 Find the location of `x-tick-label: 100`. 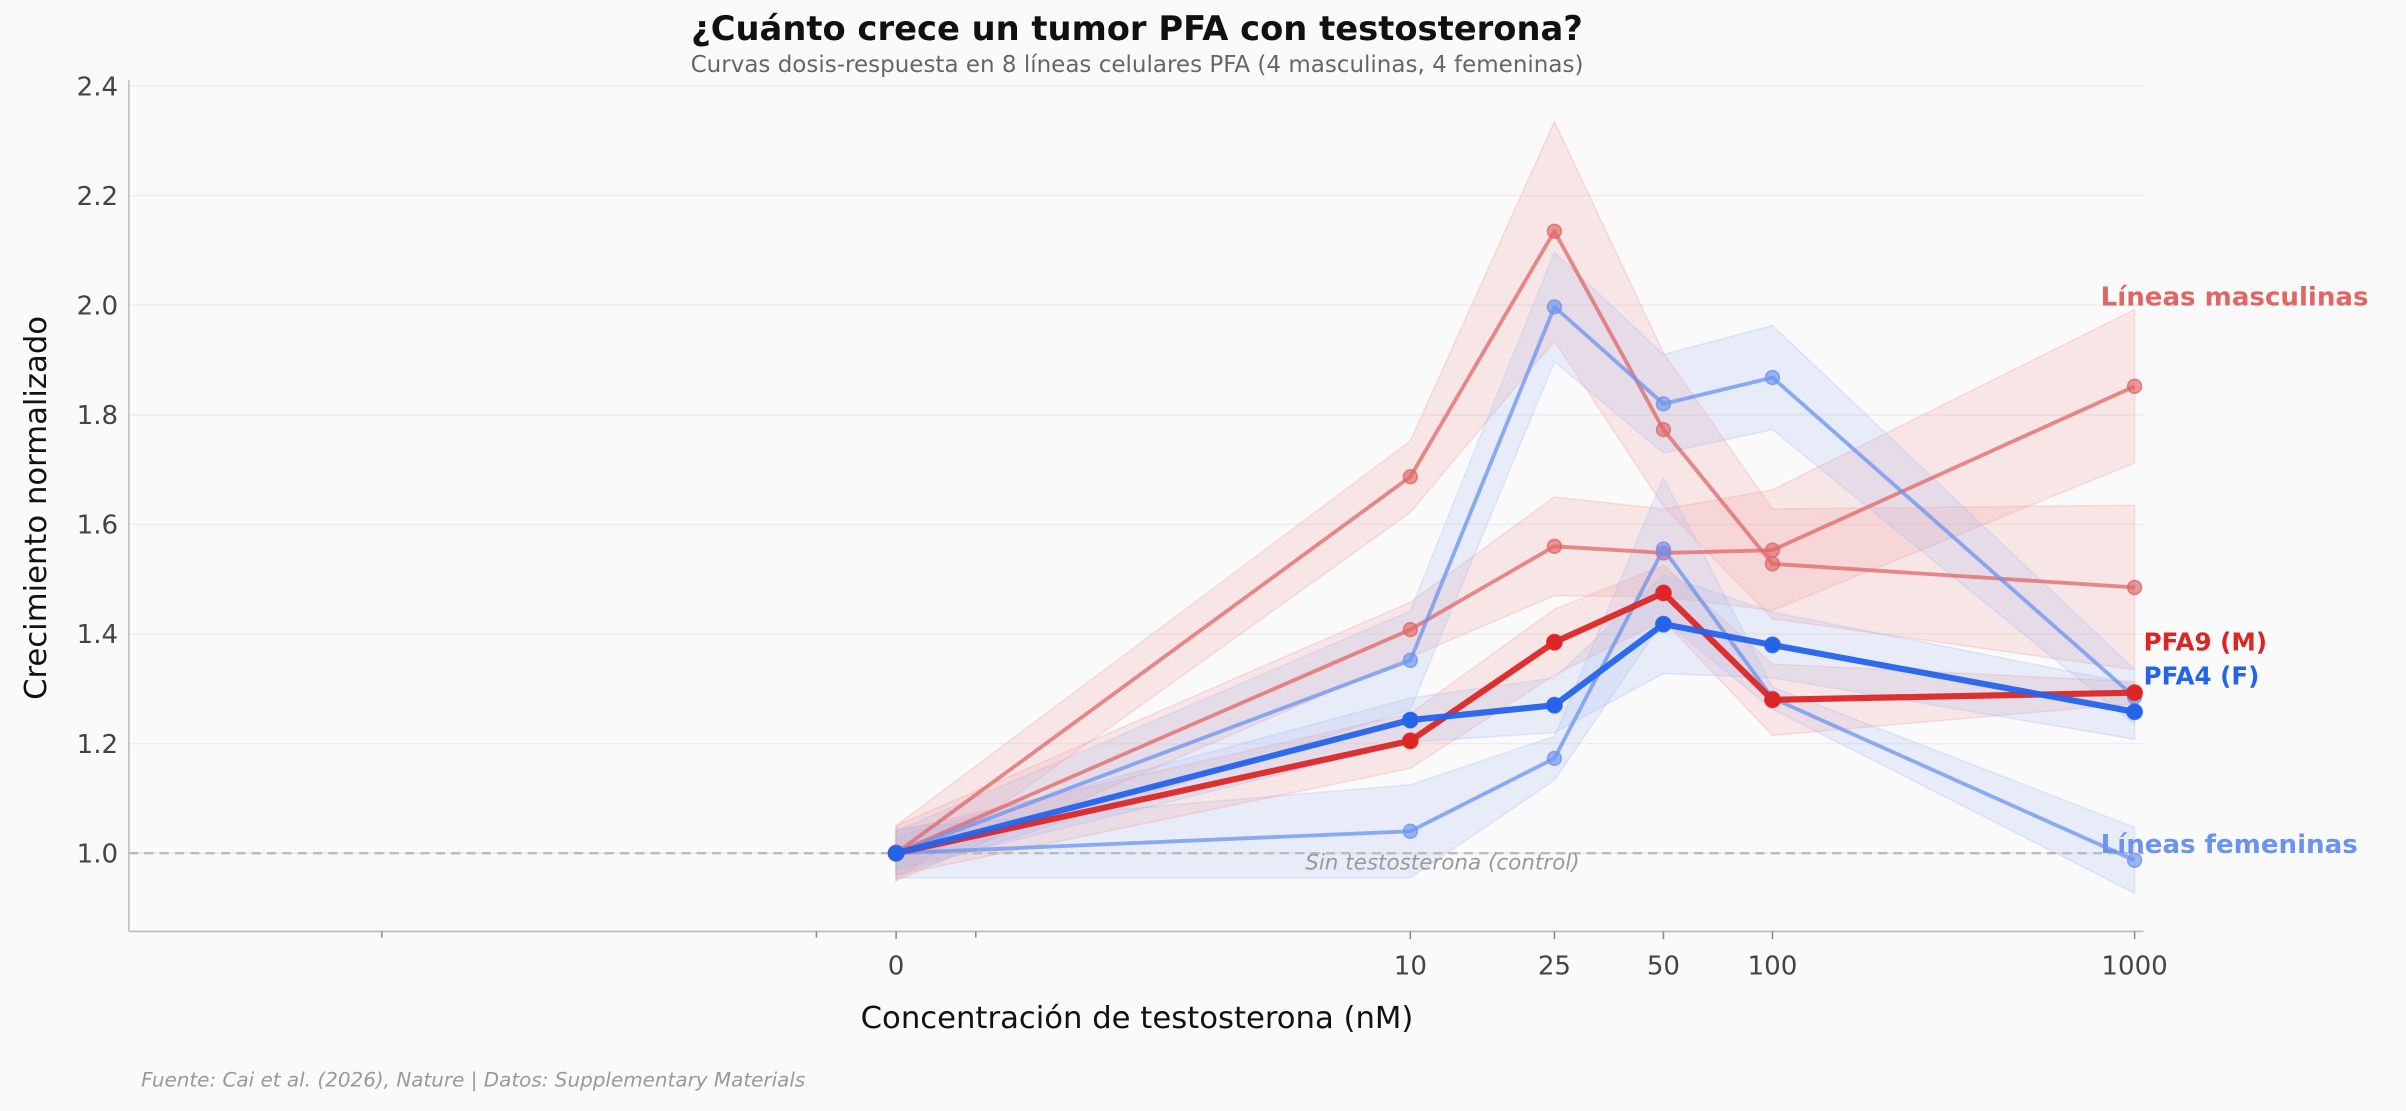

x-tick-label: 100 is located at coordinates (1773, 966).